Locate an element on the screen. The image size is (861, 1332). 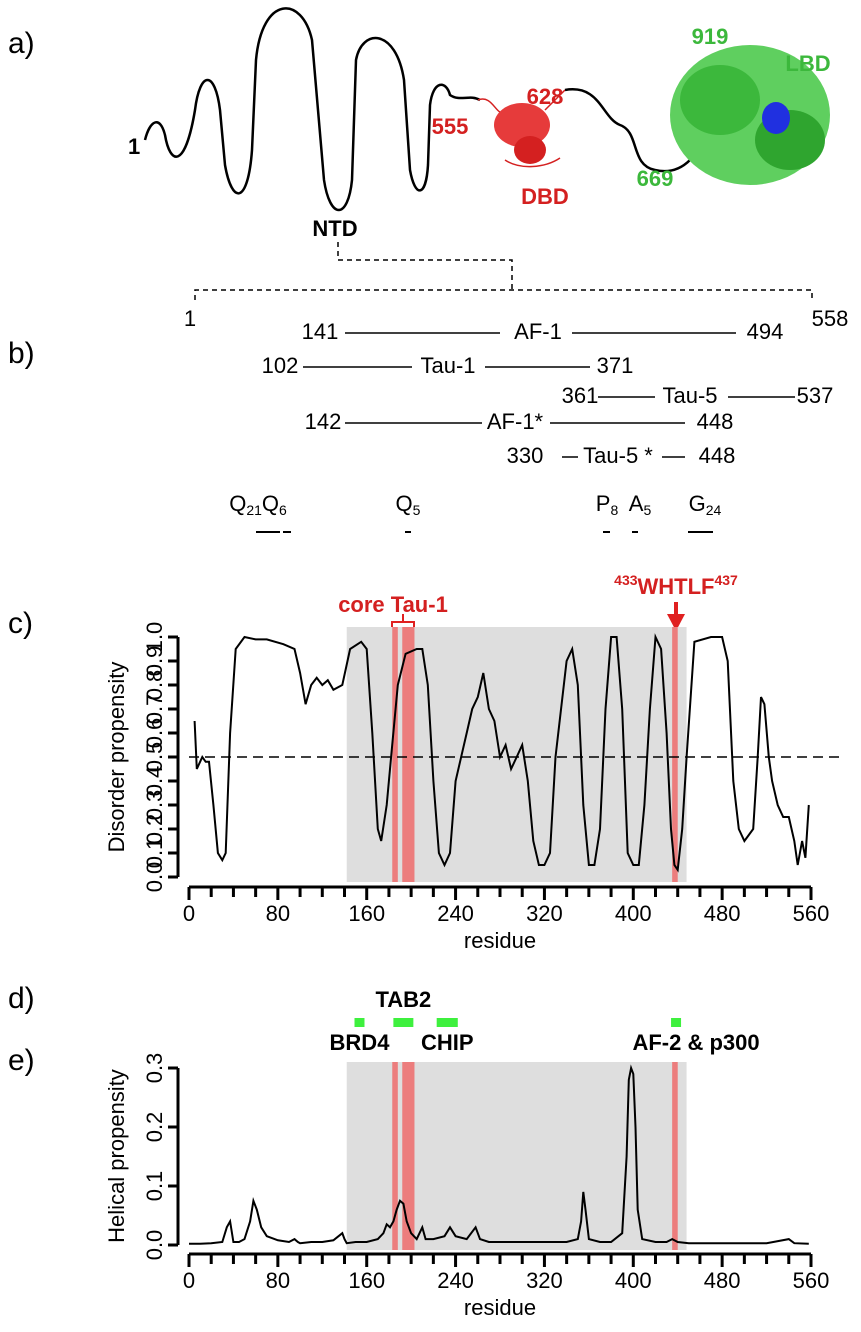
binding-label: AF-2 & p300 is located at coordinates (695, 1042).